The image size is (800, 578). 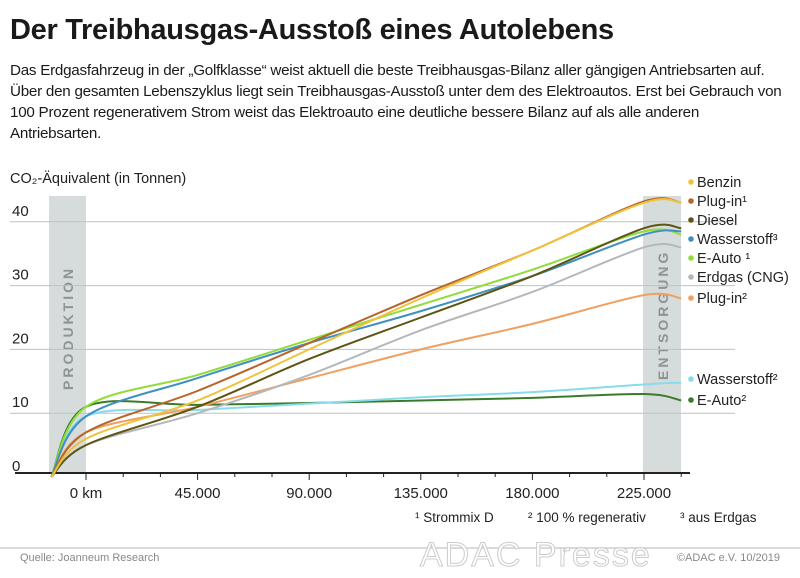 I want to click on production-label: PRODUKTION, so click(x=68, y=328).